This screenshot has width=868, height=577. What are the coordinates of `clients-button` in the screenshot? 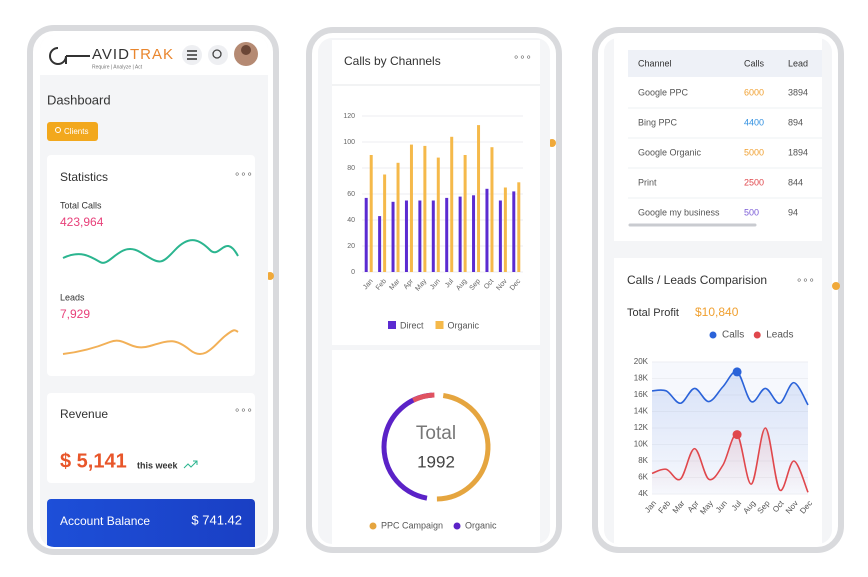 It's located at (72, 131).